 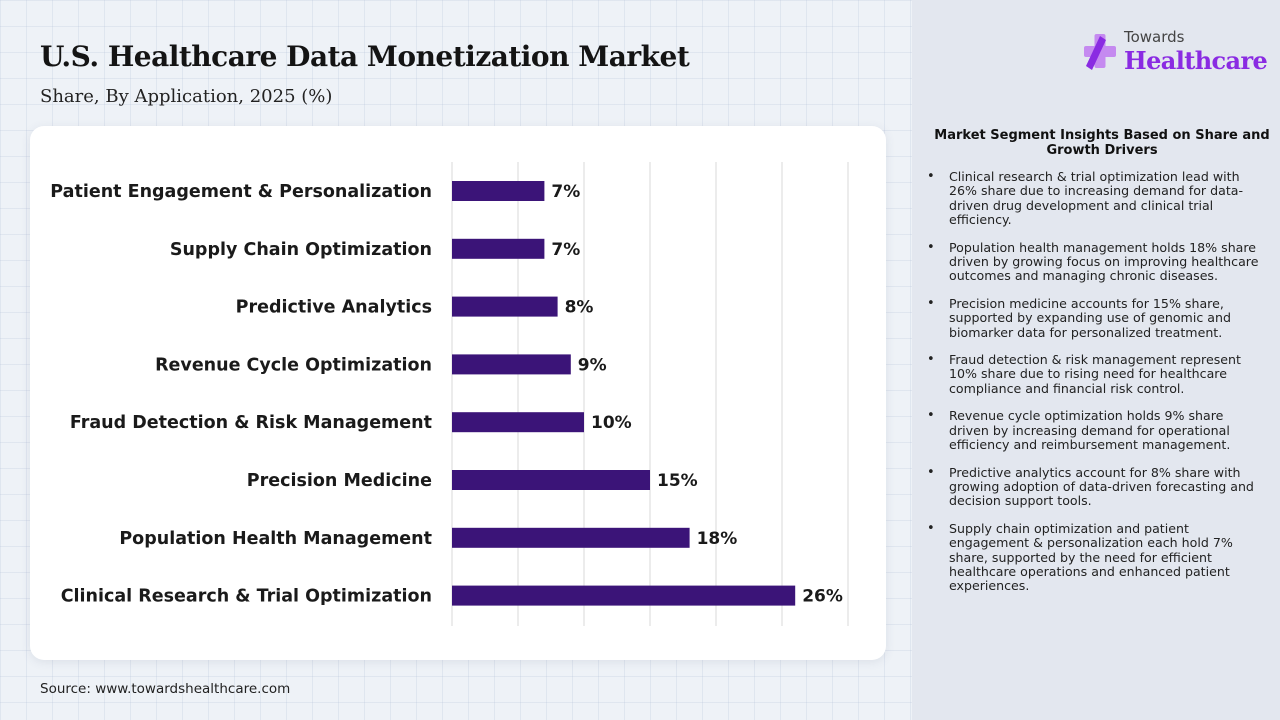 I want to click on page-subtitle: Share, By Application, 2025 (%), so click(x=186, y=96).